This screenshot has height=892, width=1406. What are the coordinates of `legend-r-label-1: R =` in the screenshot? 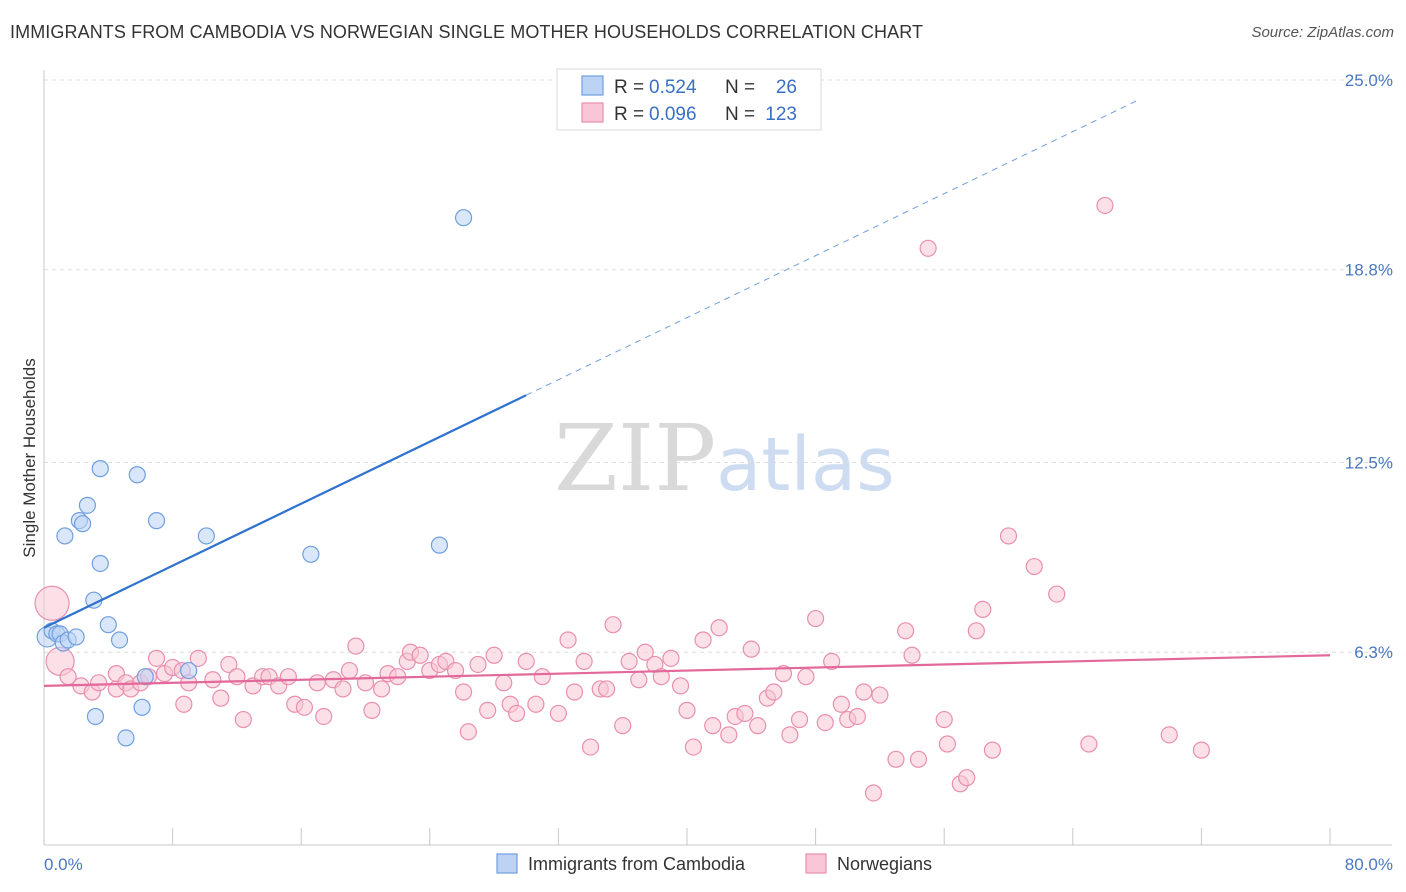 It's located at (629, 87).